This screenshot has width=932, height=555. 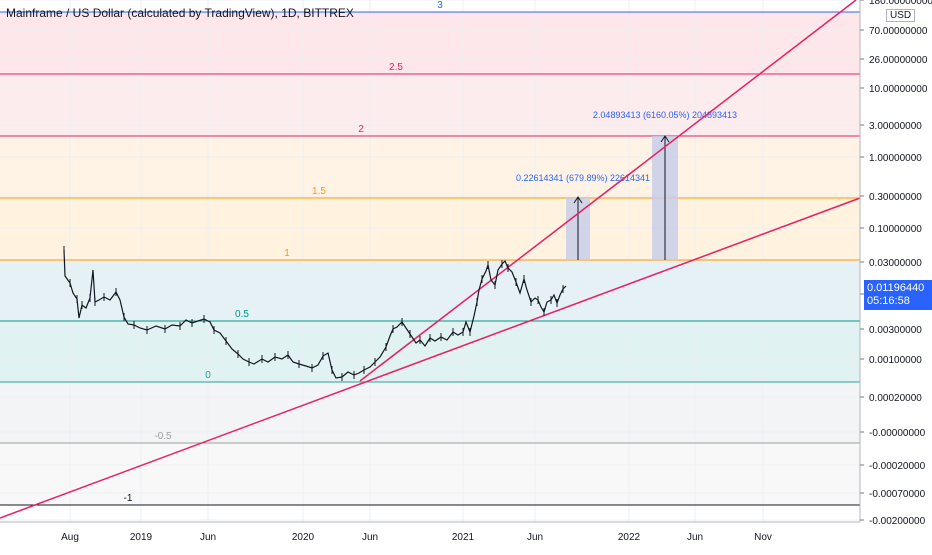 What do you see at coordinates (897, 521) in the screenshot?
I see `y-tick-label: -0.00200000` at bounding box center [897, 521].